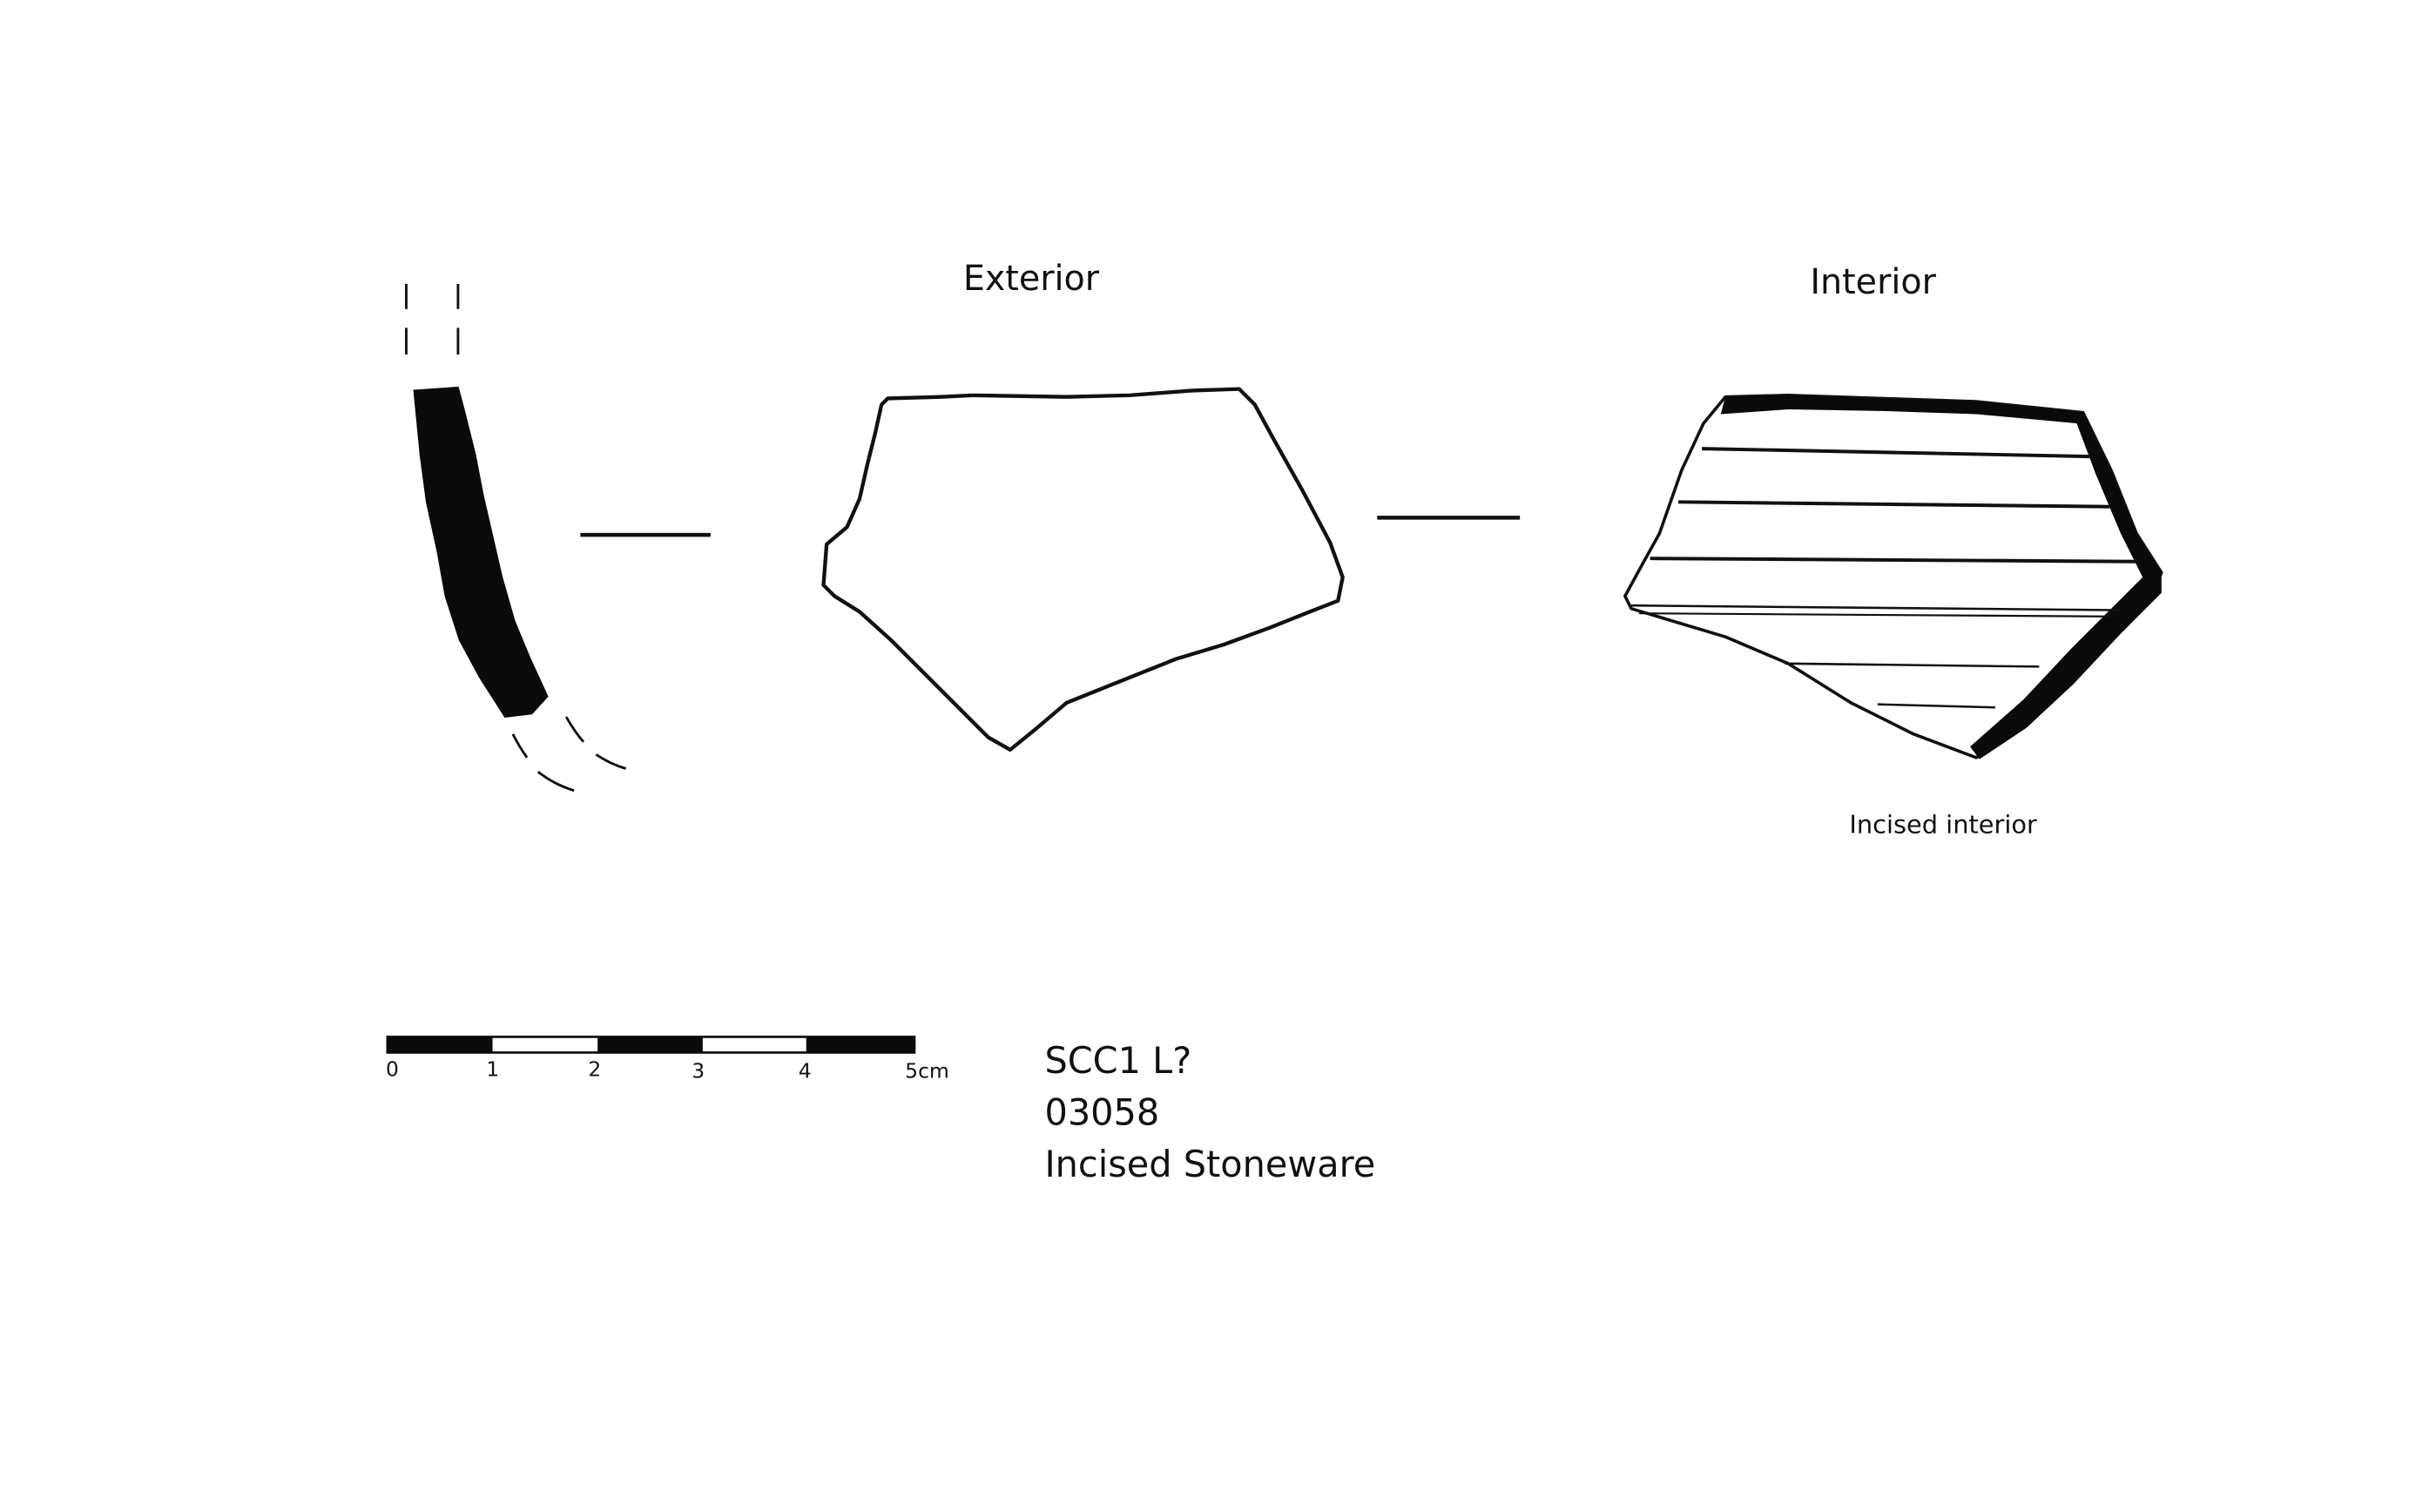 The image size is (2436, 1512). Describe the element at coordinates (1901, 409) in the screenshot. I see `interior-rim-edge` at that location.